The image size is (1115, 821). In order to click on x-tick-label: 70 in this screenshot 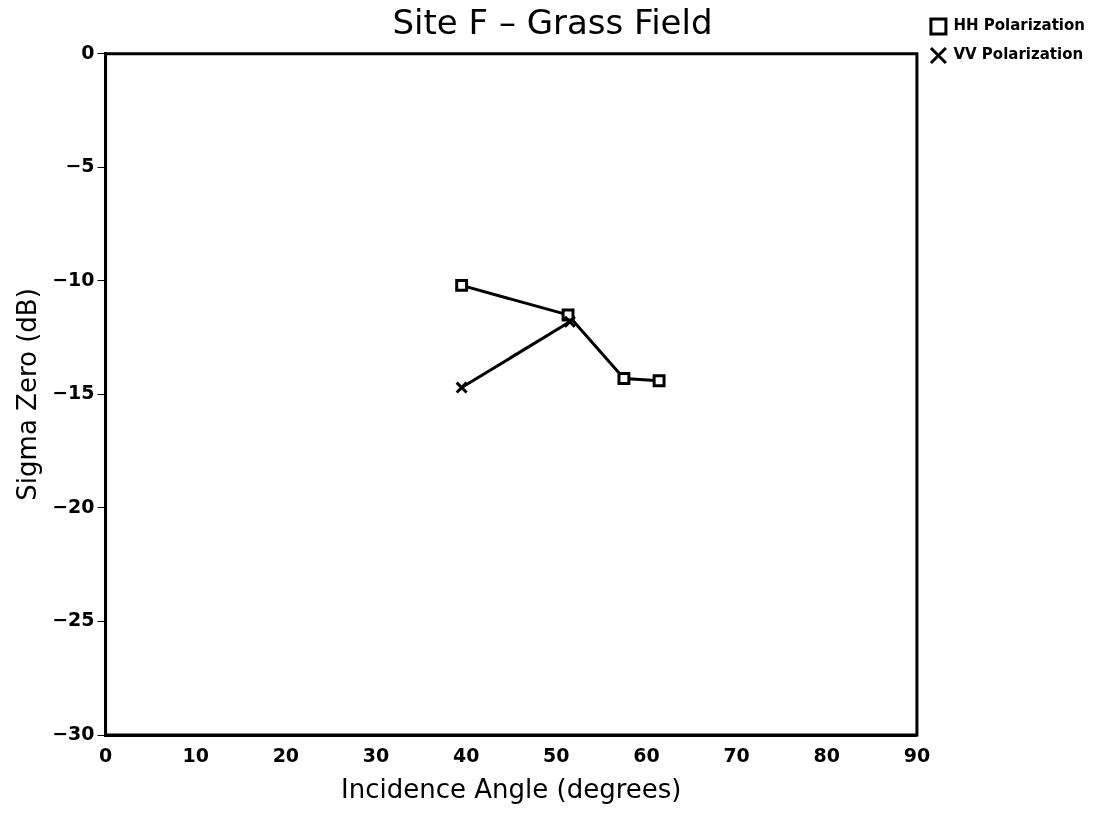, I will do `click(736, 755)`.